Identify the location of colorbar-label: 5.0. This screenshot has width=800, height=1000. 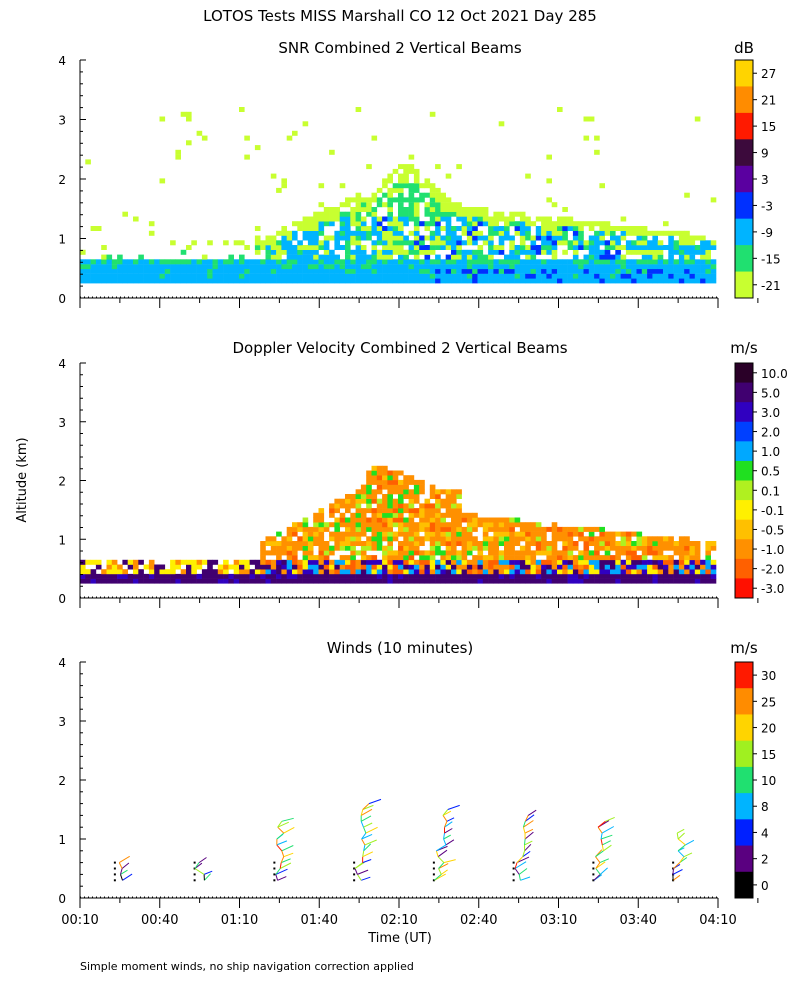
(770, 393).